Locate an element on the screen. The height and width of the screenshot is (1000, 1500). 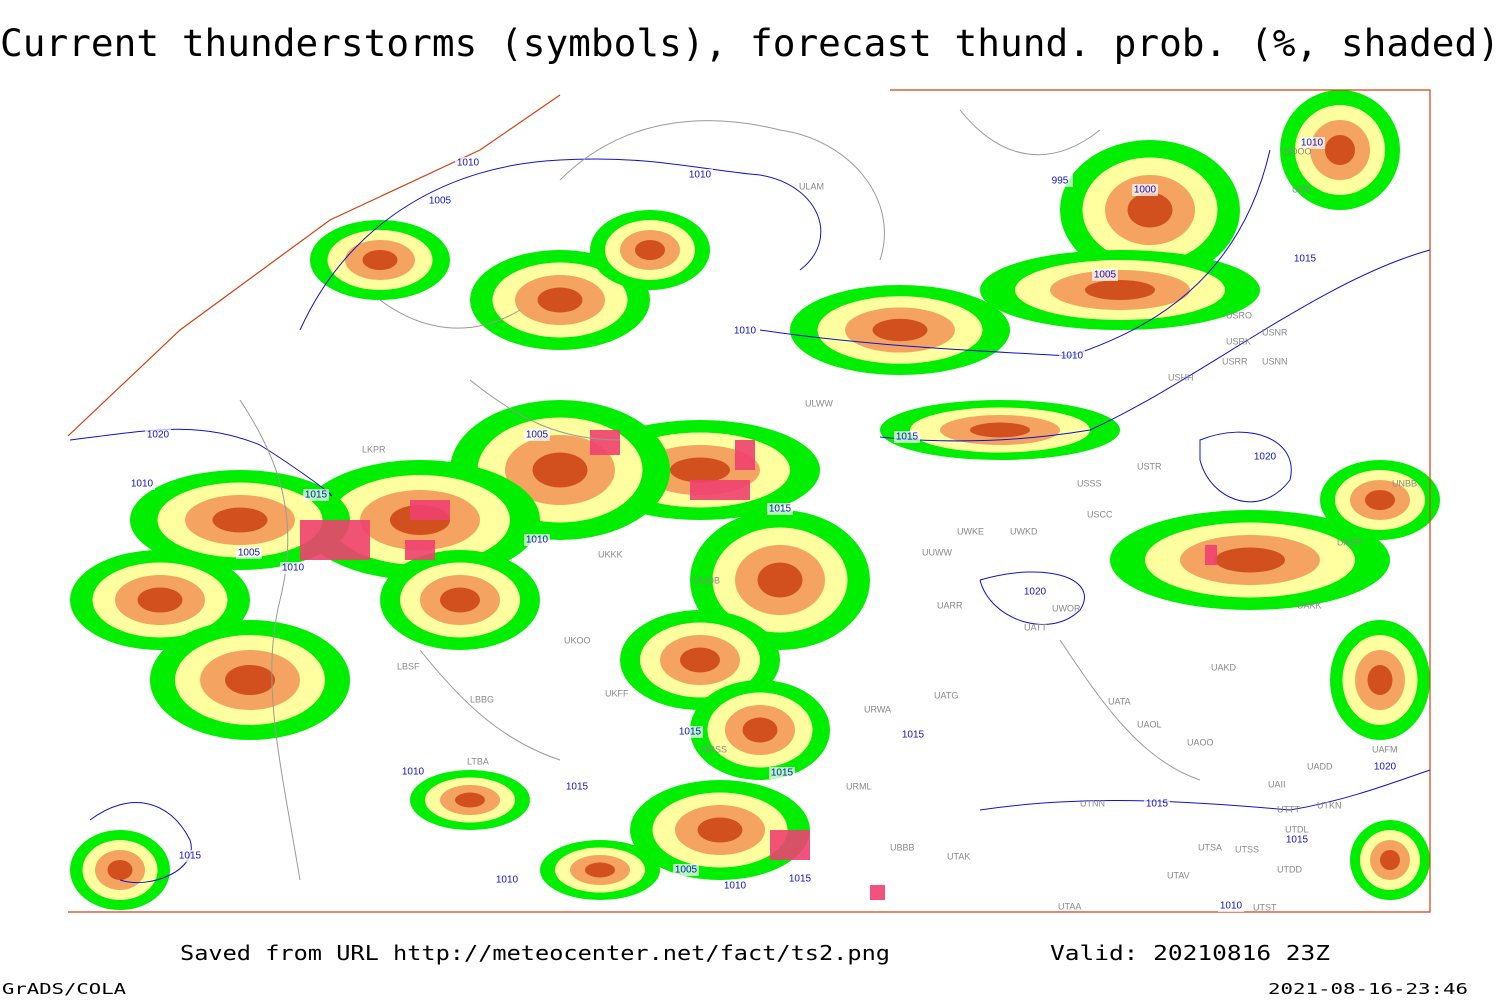
station-label: USNN is located at coordinates (1275, 361).